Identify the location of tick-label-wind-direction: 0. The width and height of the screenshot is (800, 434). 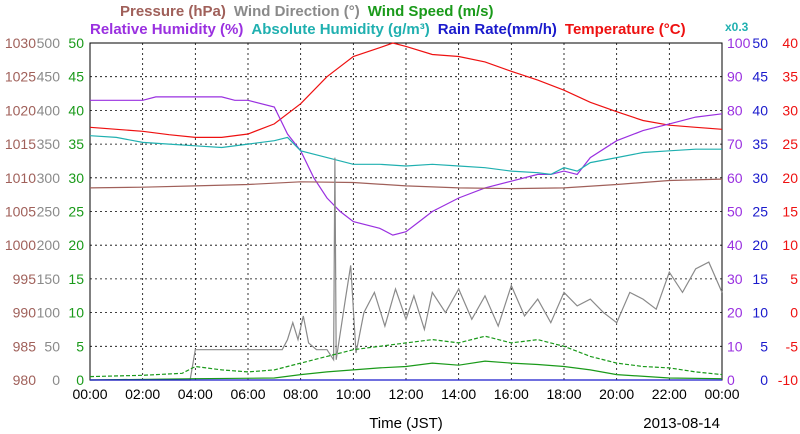
(56, 380).